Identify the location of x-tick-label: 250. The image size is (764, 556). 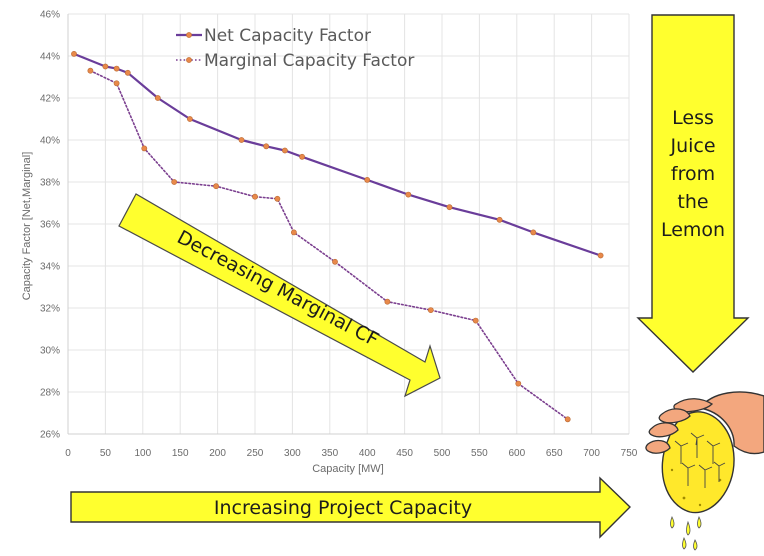
(255, 453).